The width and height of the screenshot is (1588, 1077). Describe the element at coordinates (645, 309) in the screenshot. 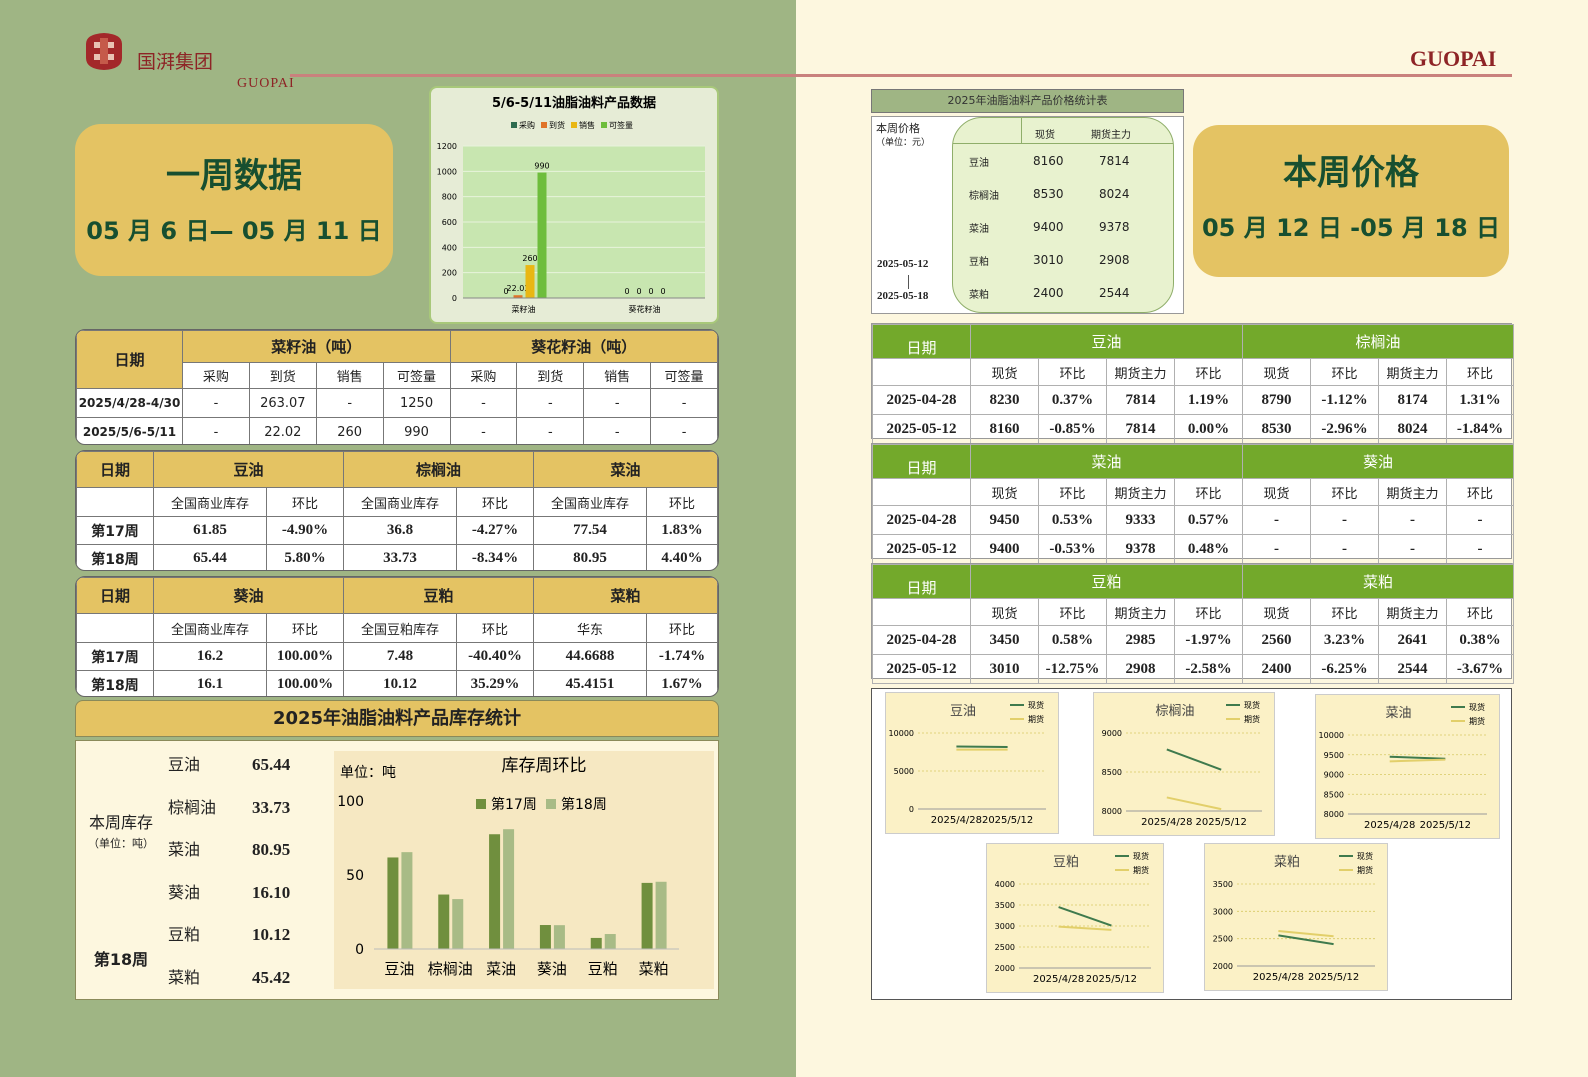

I see `x-tick-label: 葵花籽油` at that location.